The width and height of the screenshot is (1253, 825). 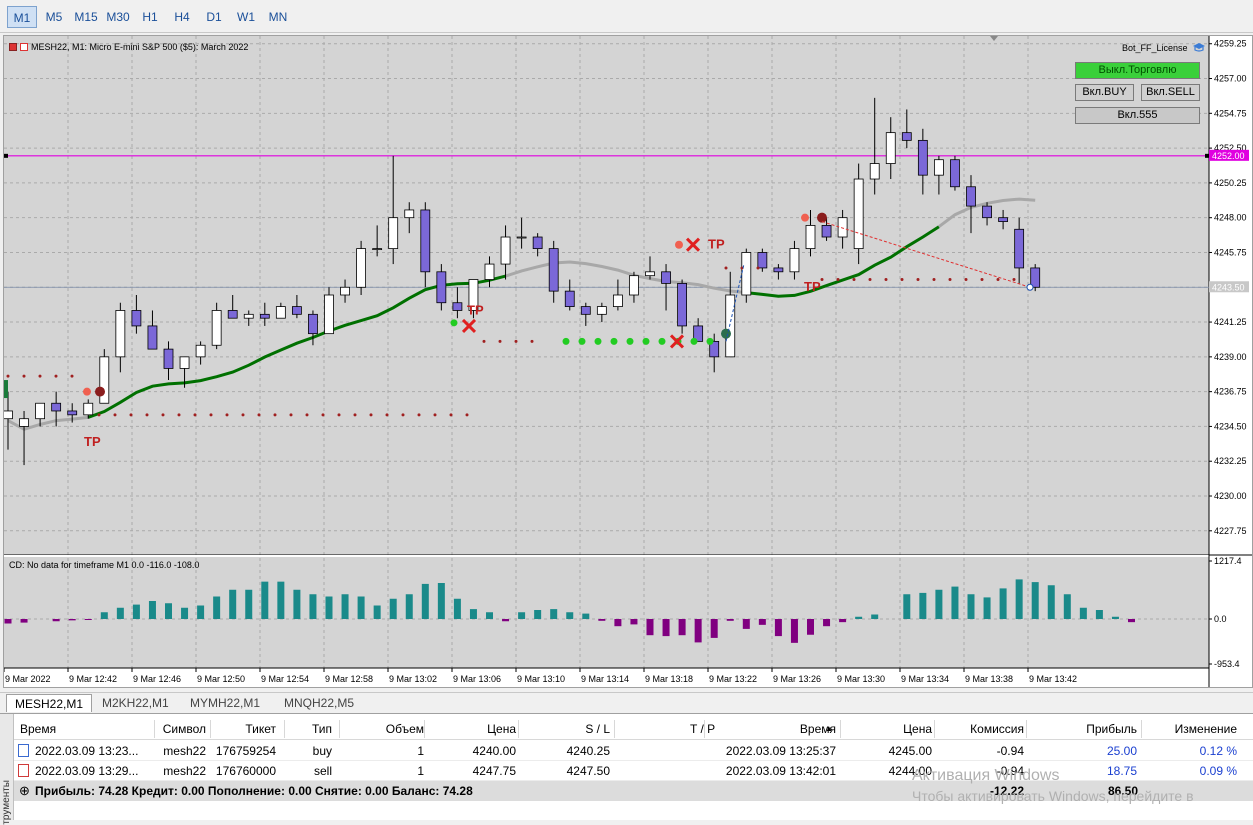 What do you see at coordinates (260, 729) in the screenshot?
I see `col-header-ticket: Тикет` at bounding box center [260, 729].